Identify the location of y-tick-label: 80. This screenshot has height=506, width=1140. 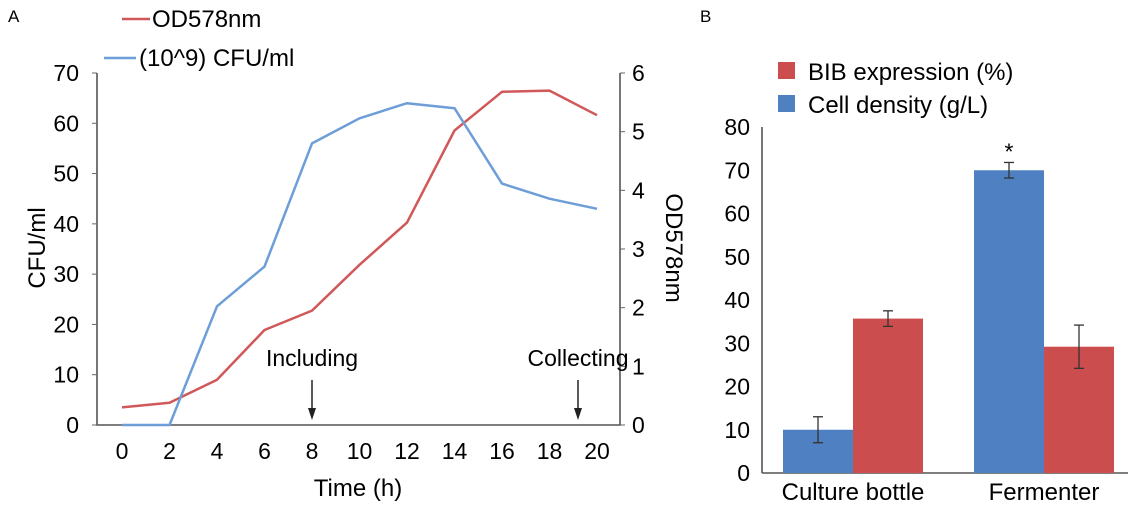
(737, 127).